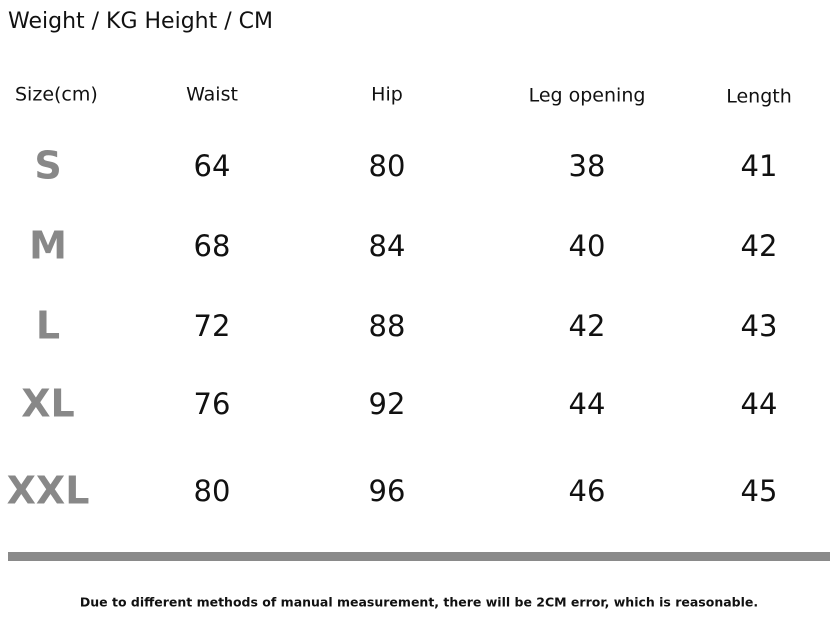 The image size is (837, 620). What do you see at coordinates (587, 166) in the screenshot?
I see `measurement: 38` at bounding box center [587, 166].